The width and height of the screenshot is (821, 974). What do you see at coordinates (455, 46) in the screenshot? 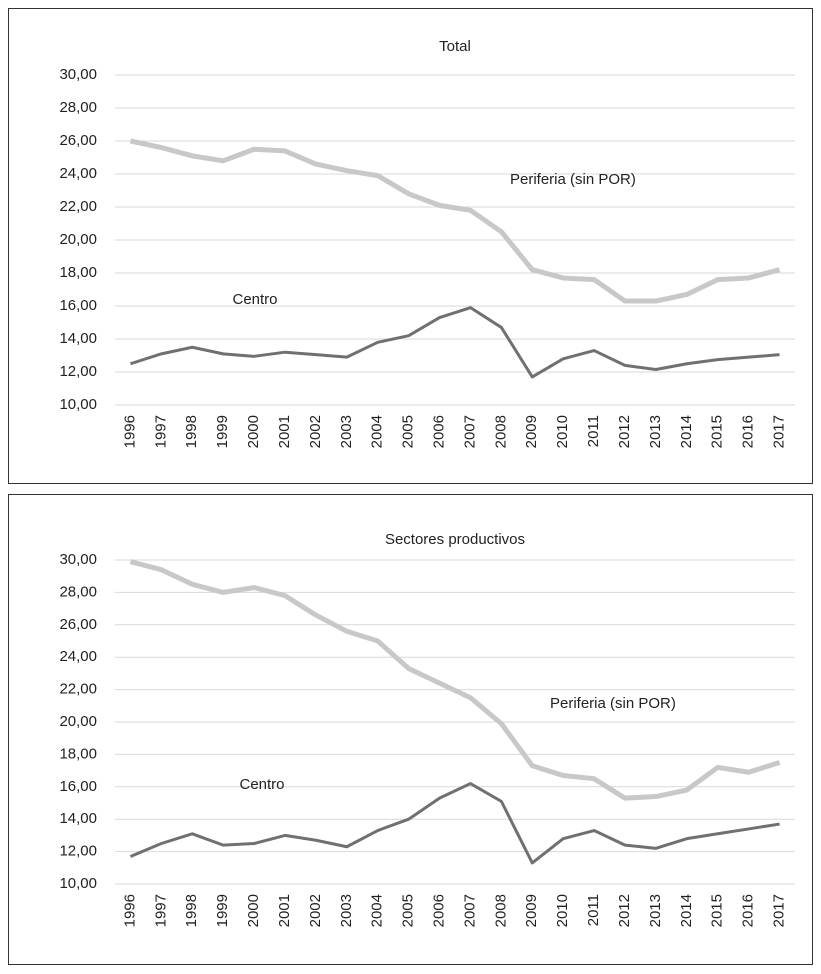
I see `chart-title: Total` at bounding box center [455, 46].